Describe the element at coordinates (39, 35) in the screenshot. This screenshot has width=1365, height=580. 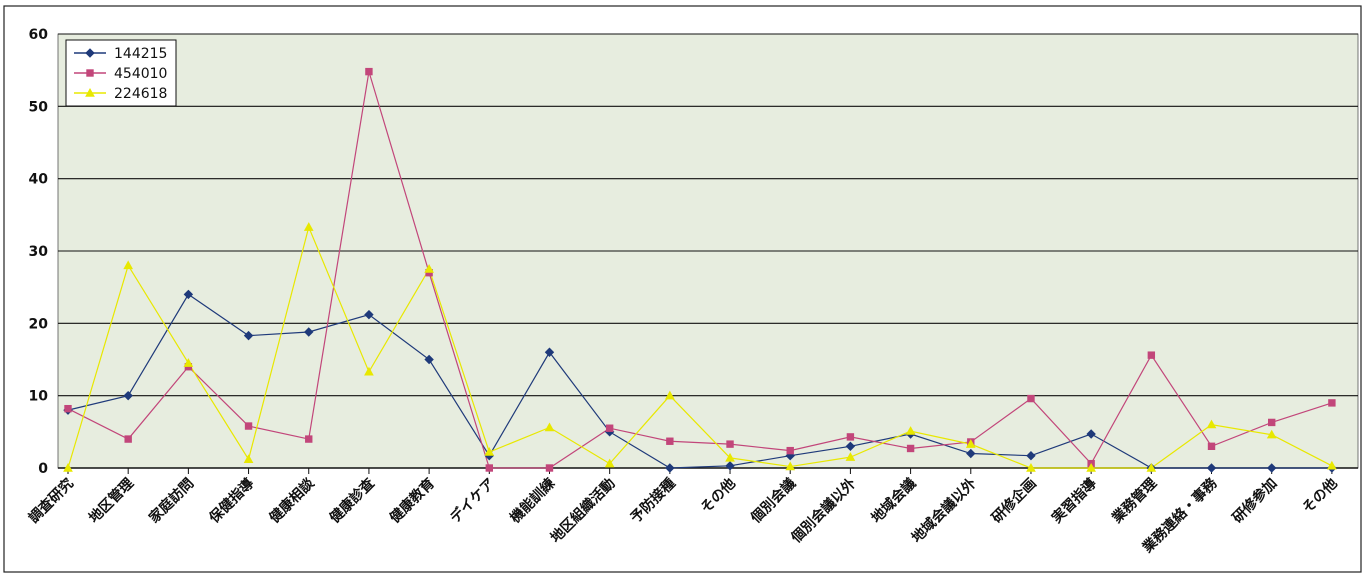
I see `y-tick-label: 60` at that location.